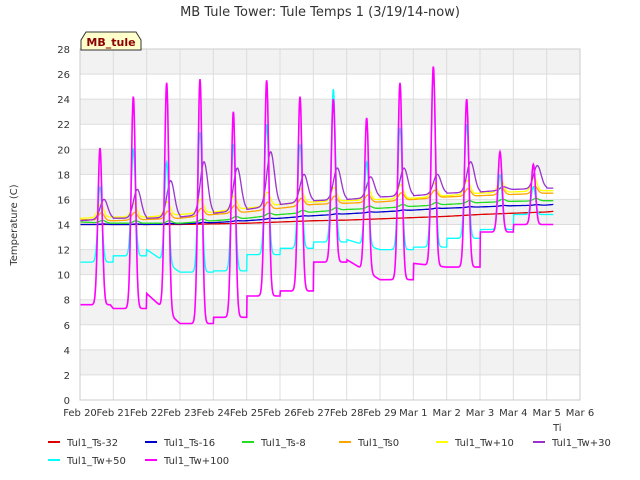 The height and width of the screenshot is (480, 640). Describe the element at coordinates (196, 461) in the screenshot. I see `legend-label-tul1-tw-100: Tul1_Tw+100` at that location.